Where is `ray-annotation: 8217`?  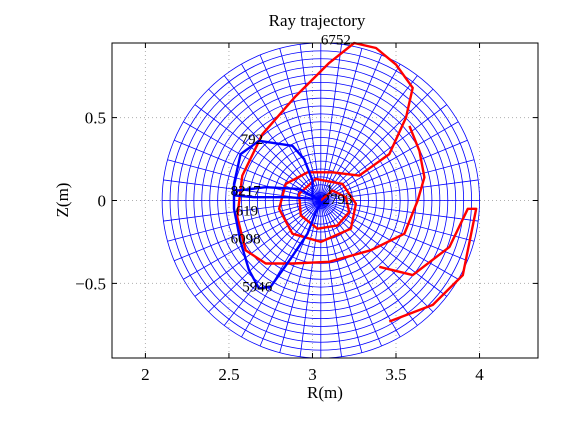 ray-annotation: 8217 is located at coordinates (246, 192).